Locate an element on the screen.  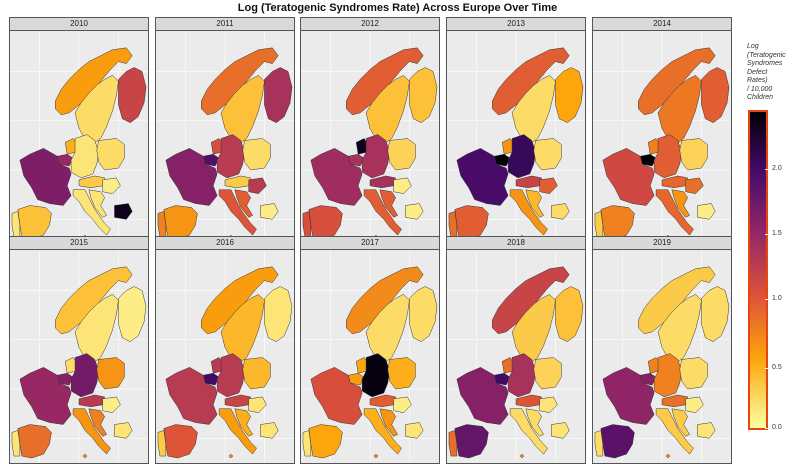
country-malta is located at coordinates (522, 456).